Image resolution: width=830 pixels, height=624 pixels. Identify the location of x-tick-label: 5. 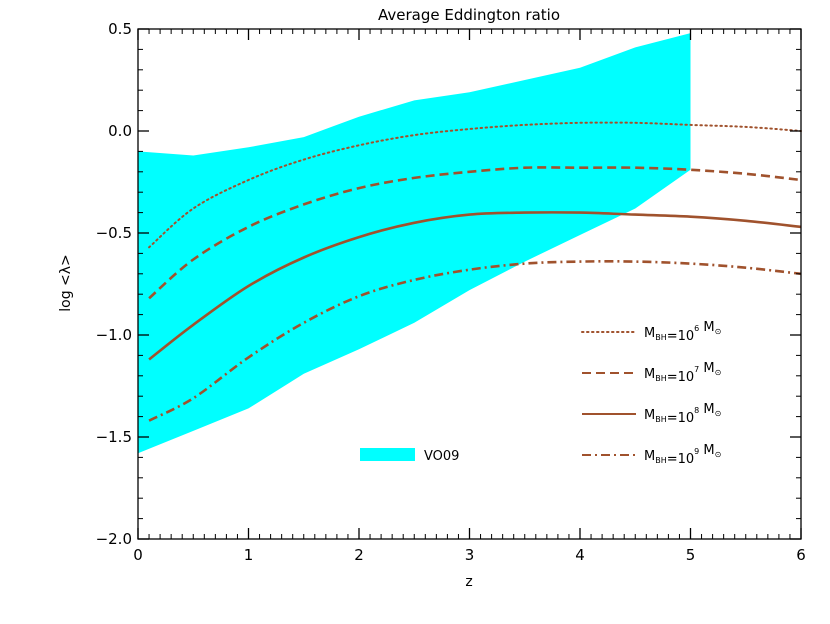
(691, 555).